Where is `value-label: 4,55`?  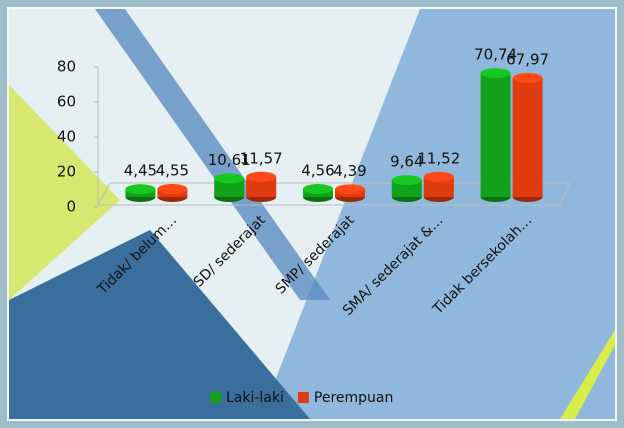
value-label: 4,55 is located at coordinates (172, 171).